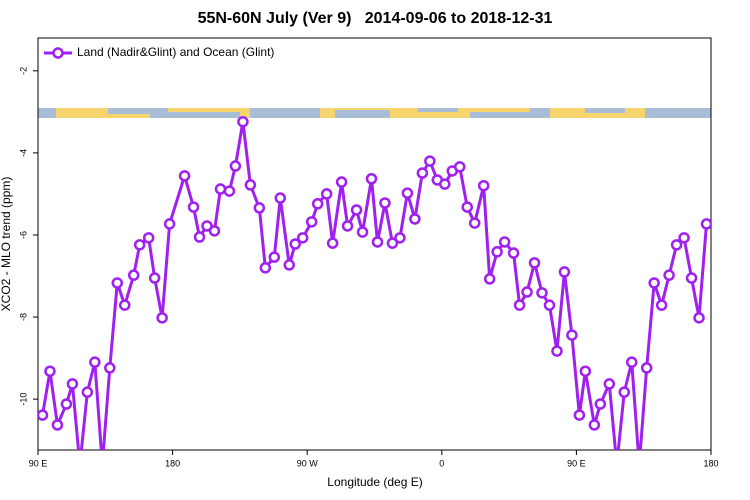 This screenshot has width=750, height=500. What do you see at coordinates (374, 482) in the screenshot?
I see `x-axis-label: Longitude (deg E)` at bounding box center [374, 482].